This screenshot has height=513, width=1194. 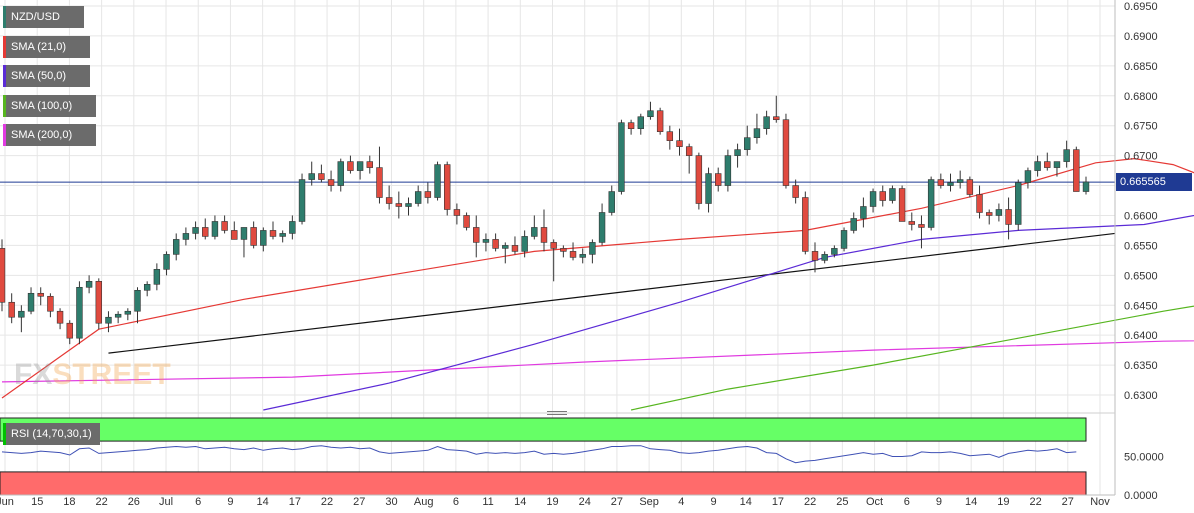 What do you see at coordinates (1154, 182) in the screenshot?
I see `last-price-tag: 0.665565` at bounding box center [1154, 182].